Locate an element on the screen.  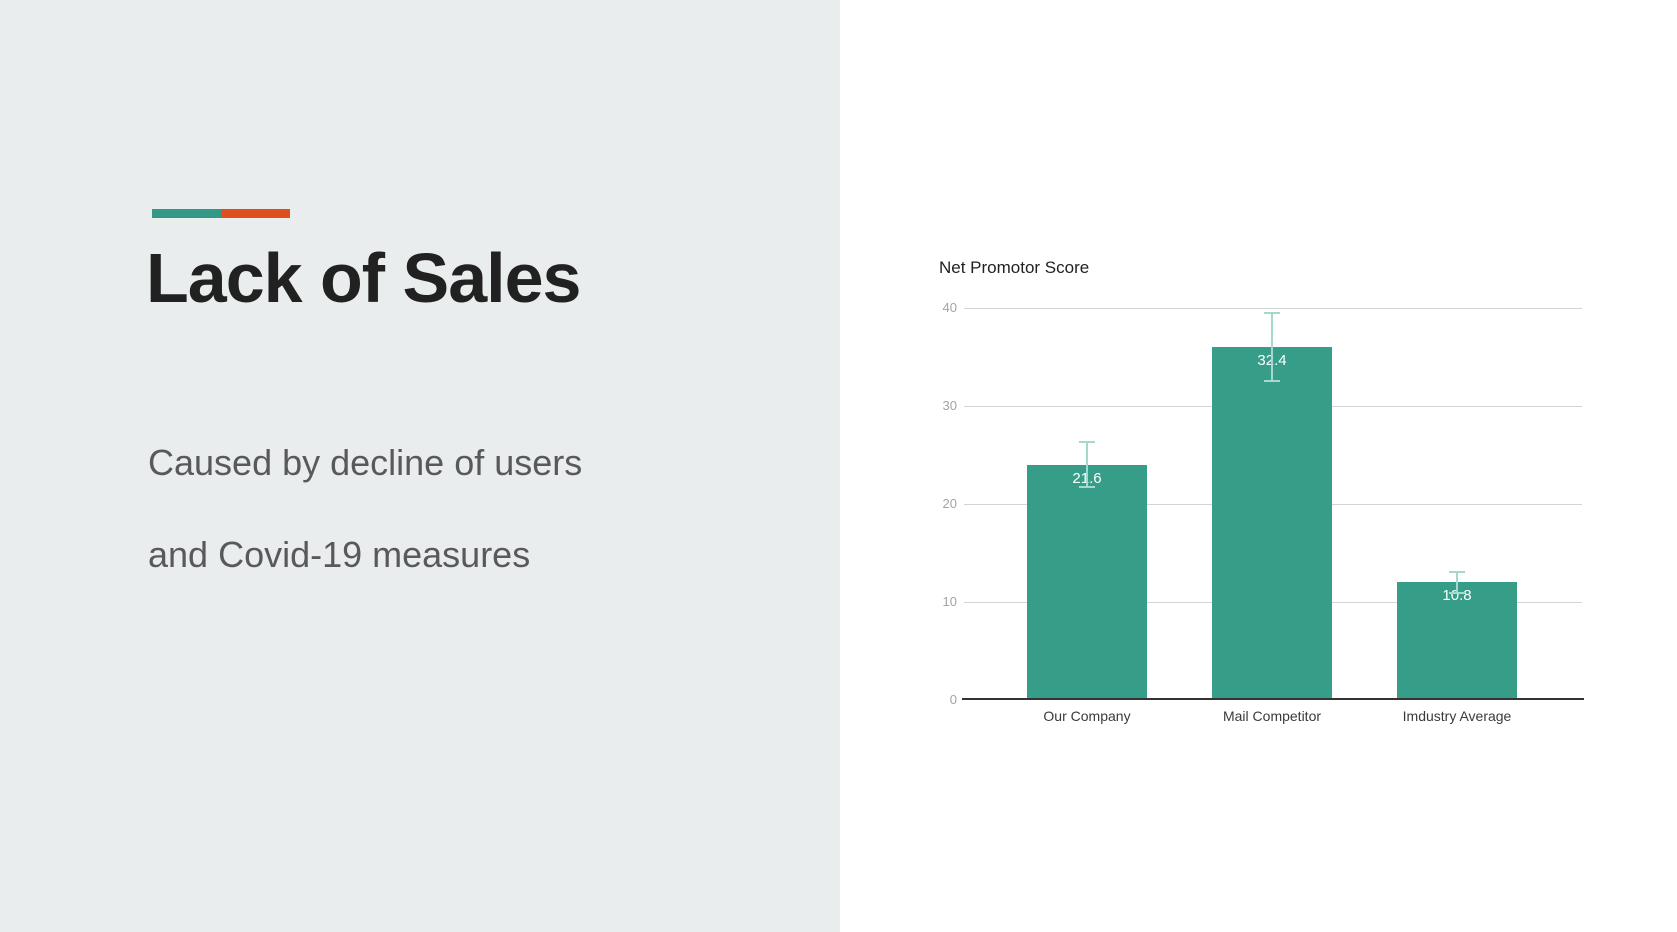
subtitle-line-2: and Covid-19 measures is located at coordinates (339, 554).